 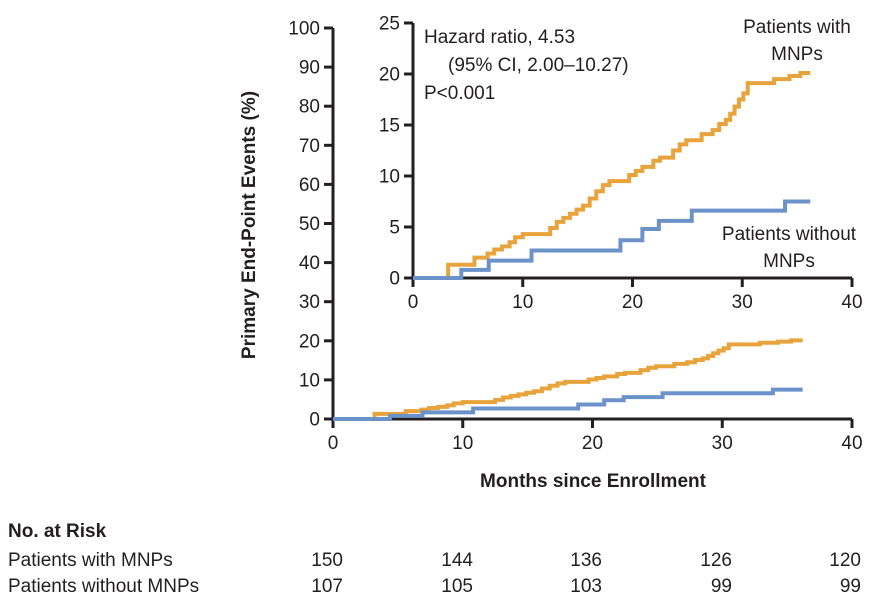 What do you see at coordinates (612, 239) in the screenshot?
I see `inset-series-patients-without-mnps` at bounding box center [612, 239].